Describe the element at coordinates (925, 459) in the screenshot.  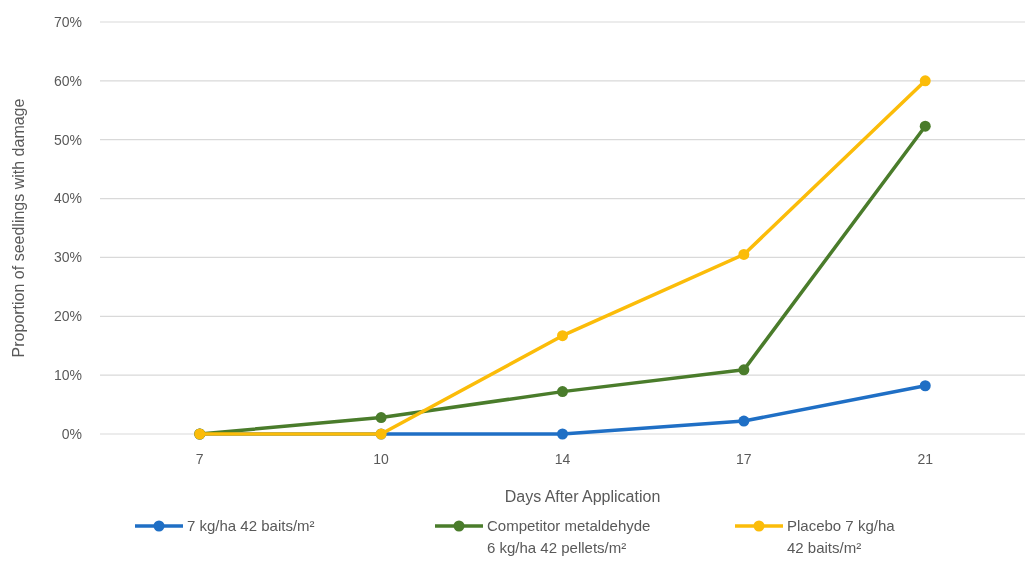
I see `x-tick-label: 21` at that location.